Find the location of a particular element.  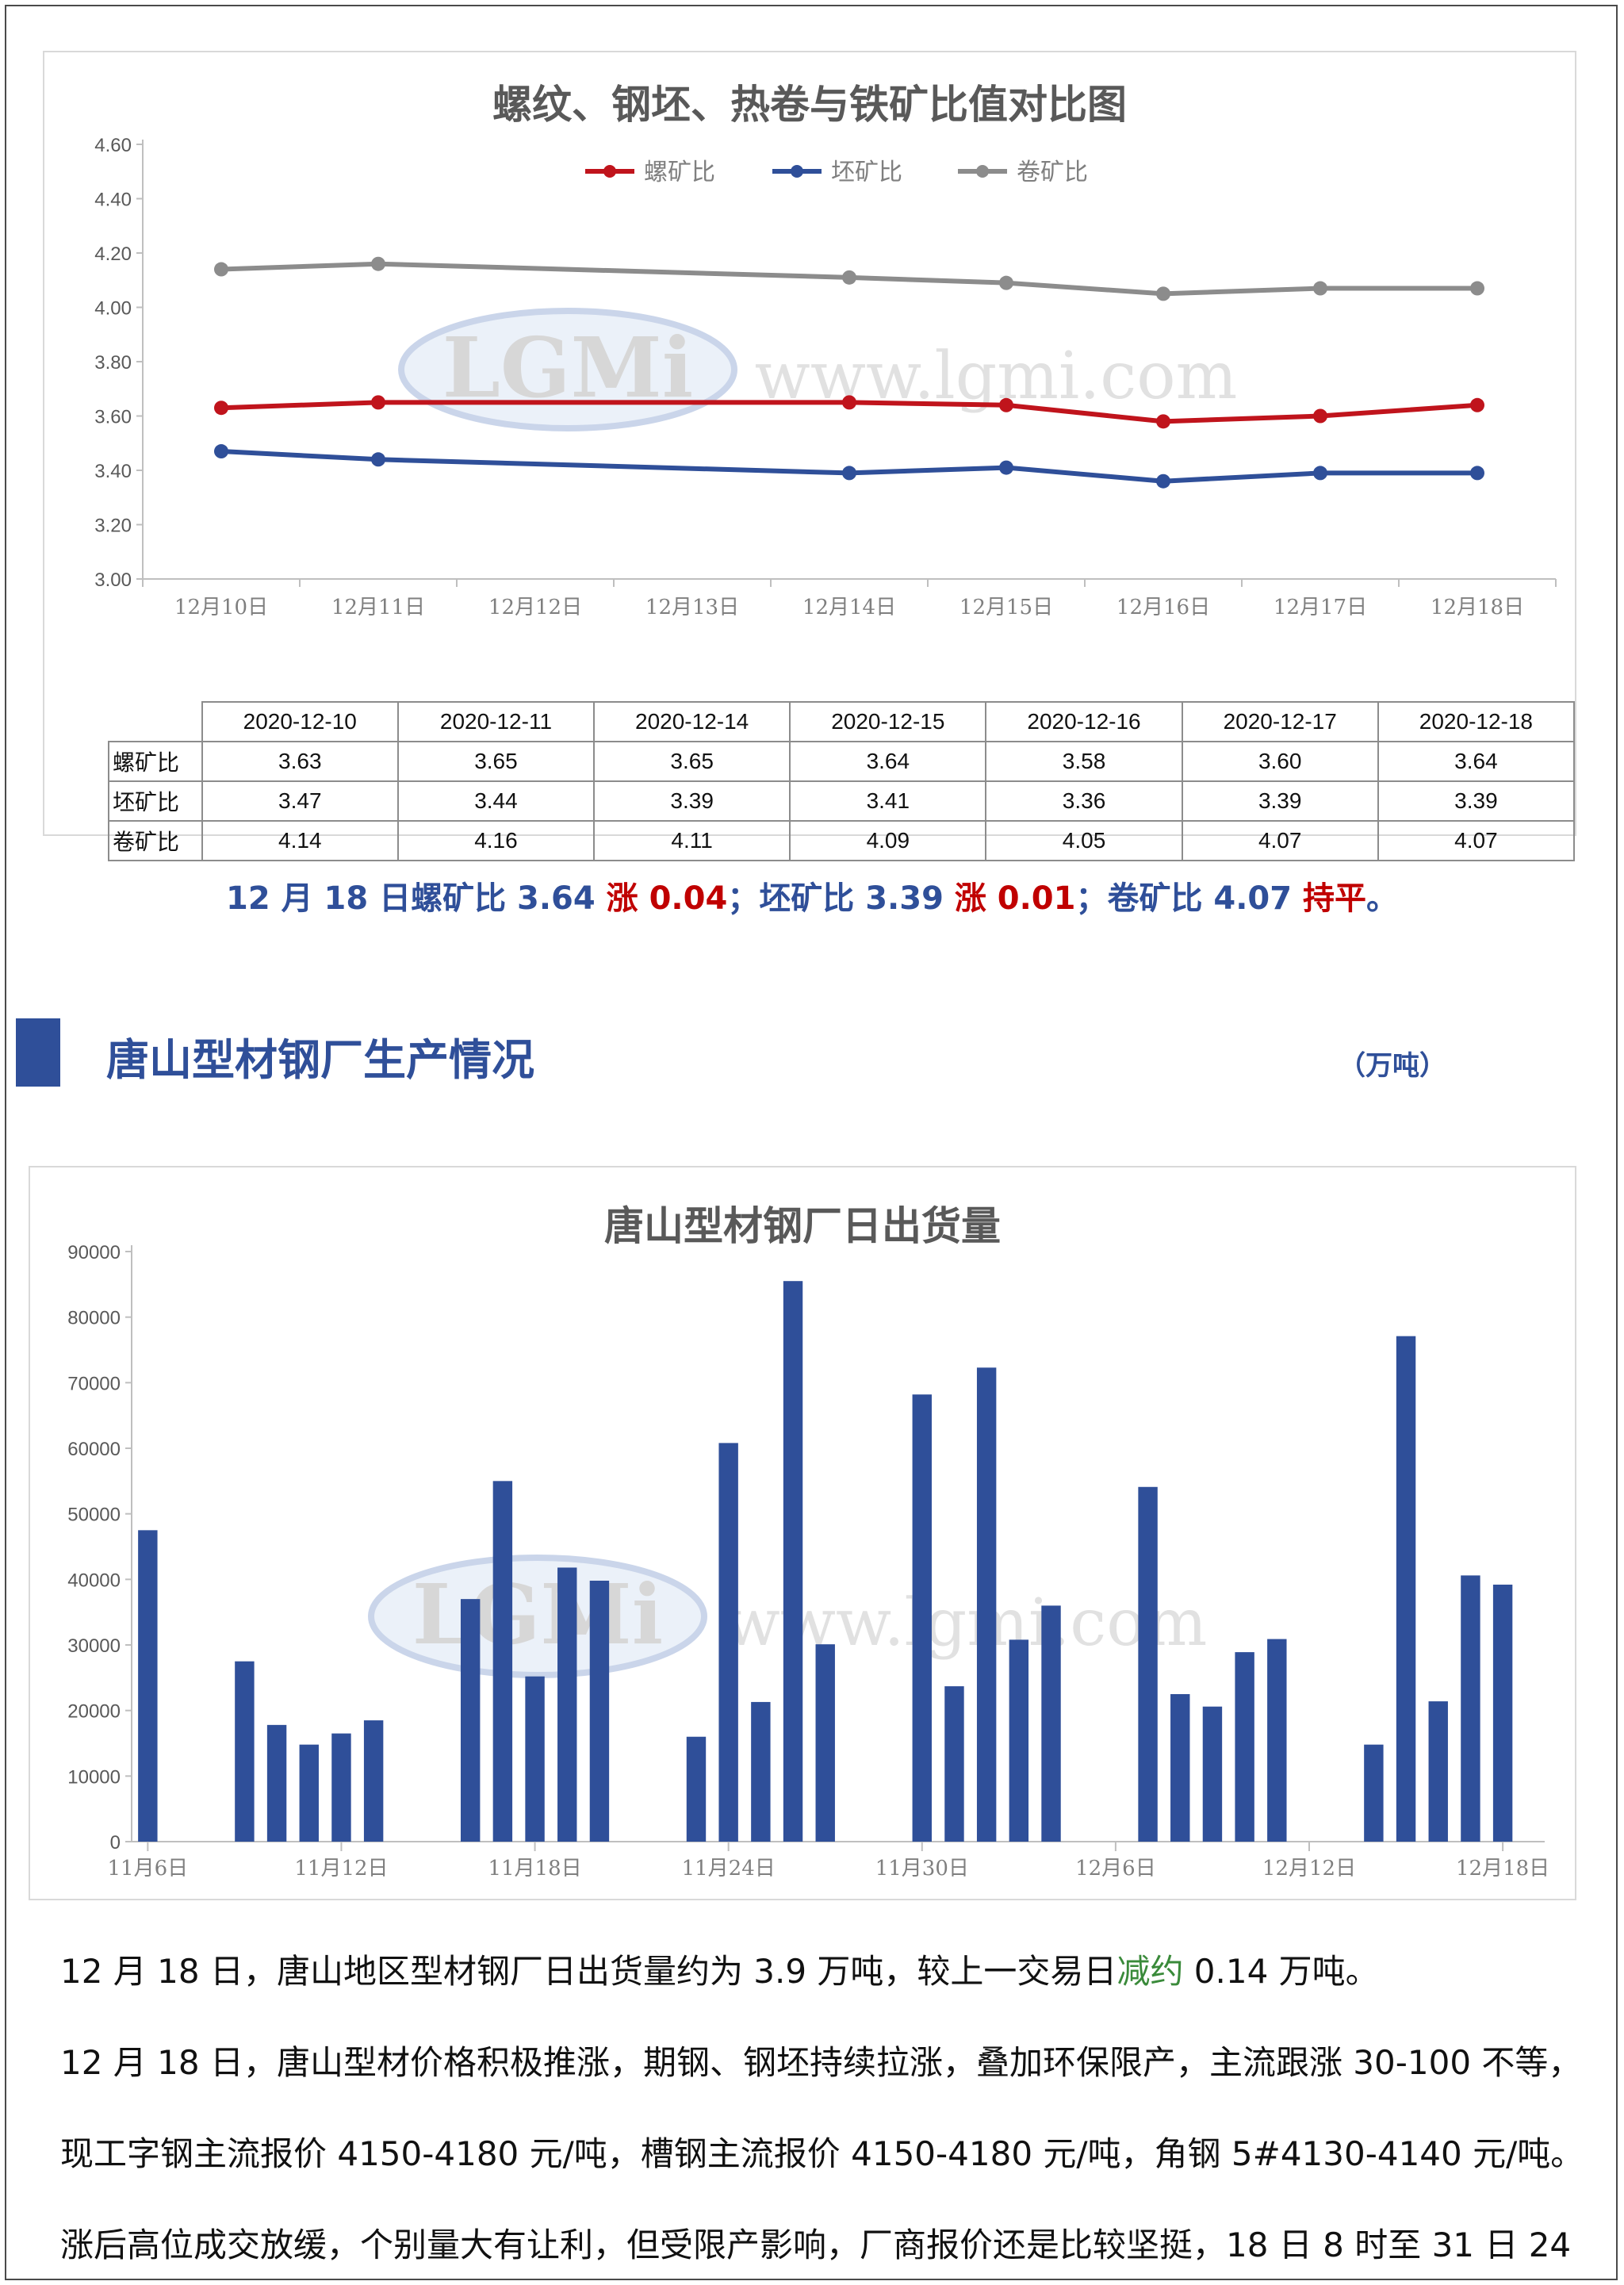

x-tick-label: 12月15日 is located at coordinates (1006, 607).